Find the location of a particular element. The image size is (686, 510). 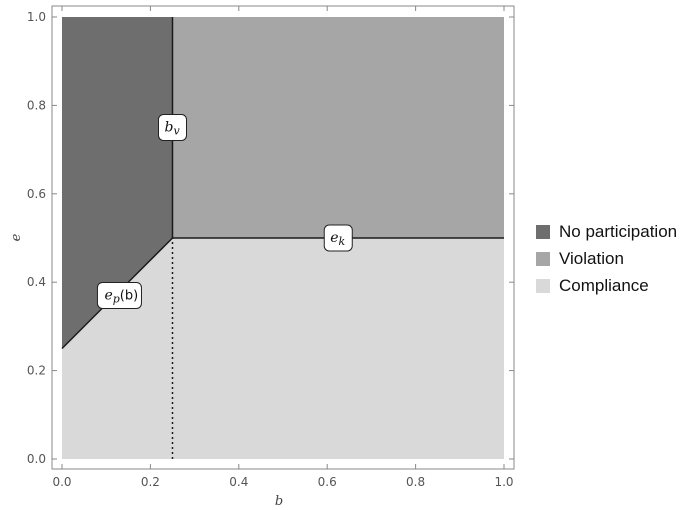

x-tick-label-3: 0.6 is located at coordinates (327, 482).